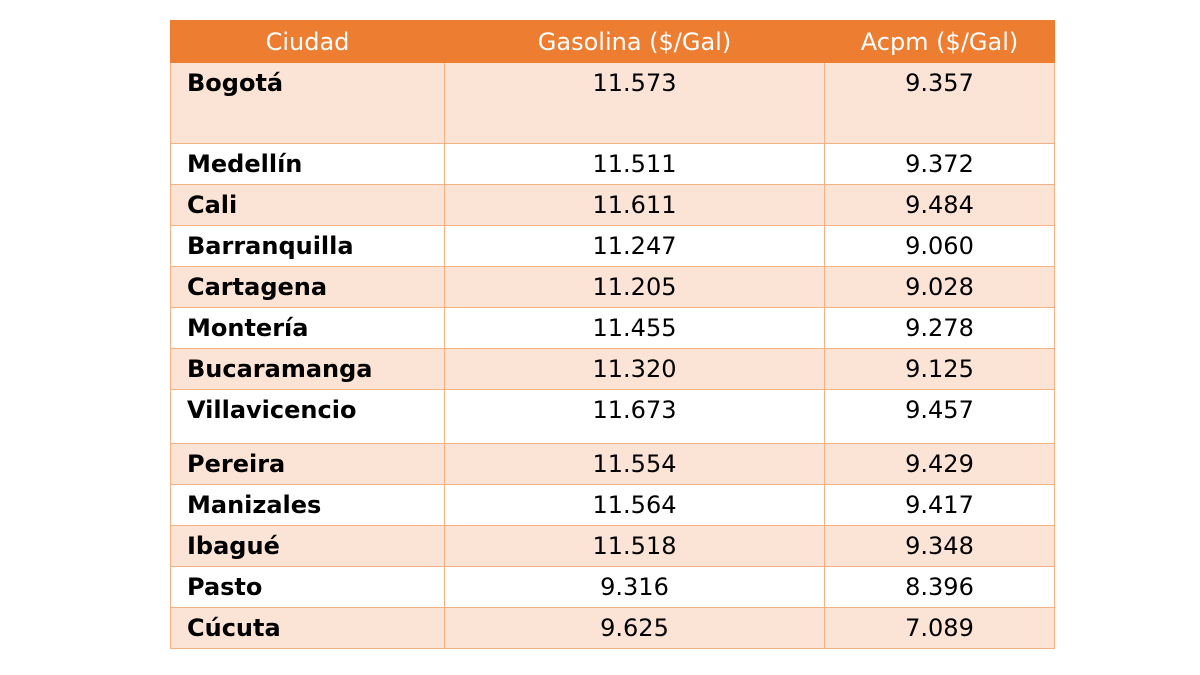  I want to click on price-cell: 11.554, so click(634, 464).